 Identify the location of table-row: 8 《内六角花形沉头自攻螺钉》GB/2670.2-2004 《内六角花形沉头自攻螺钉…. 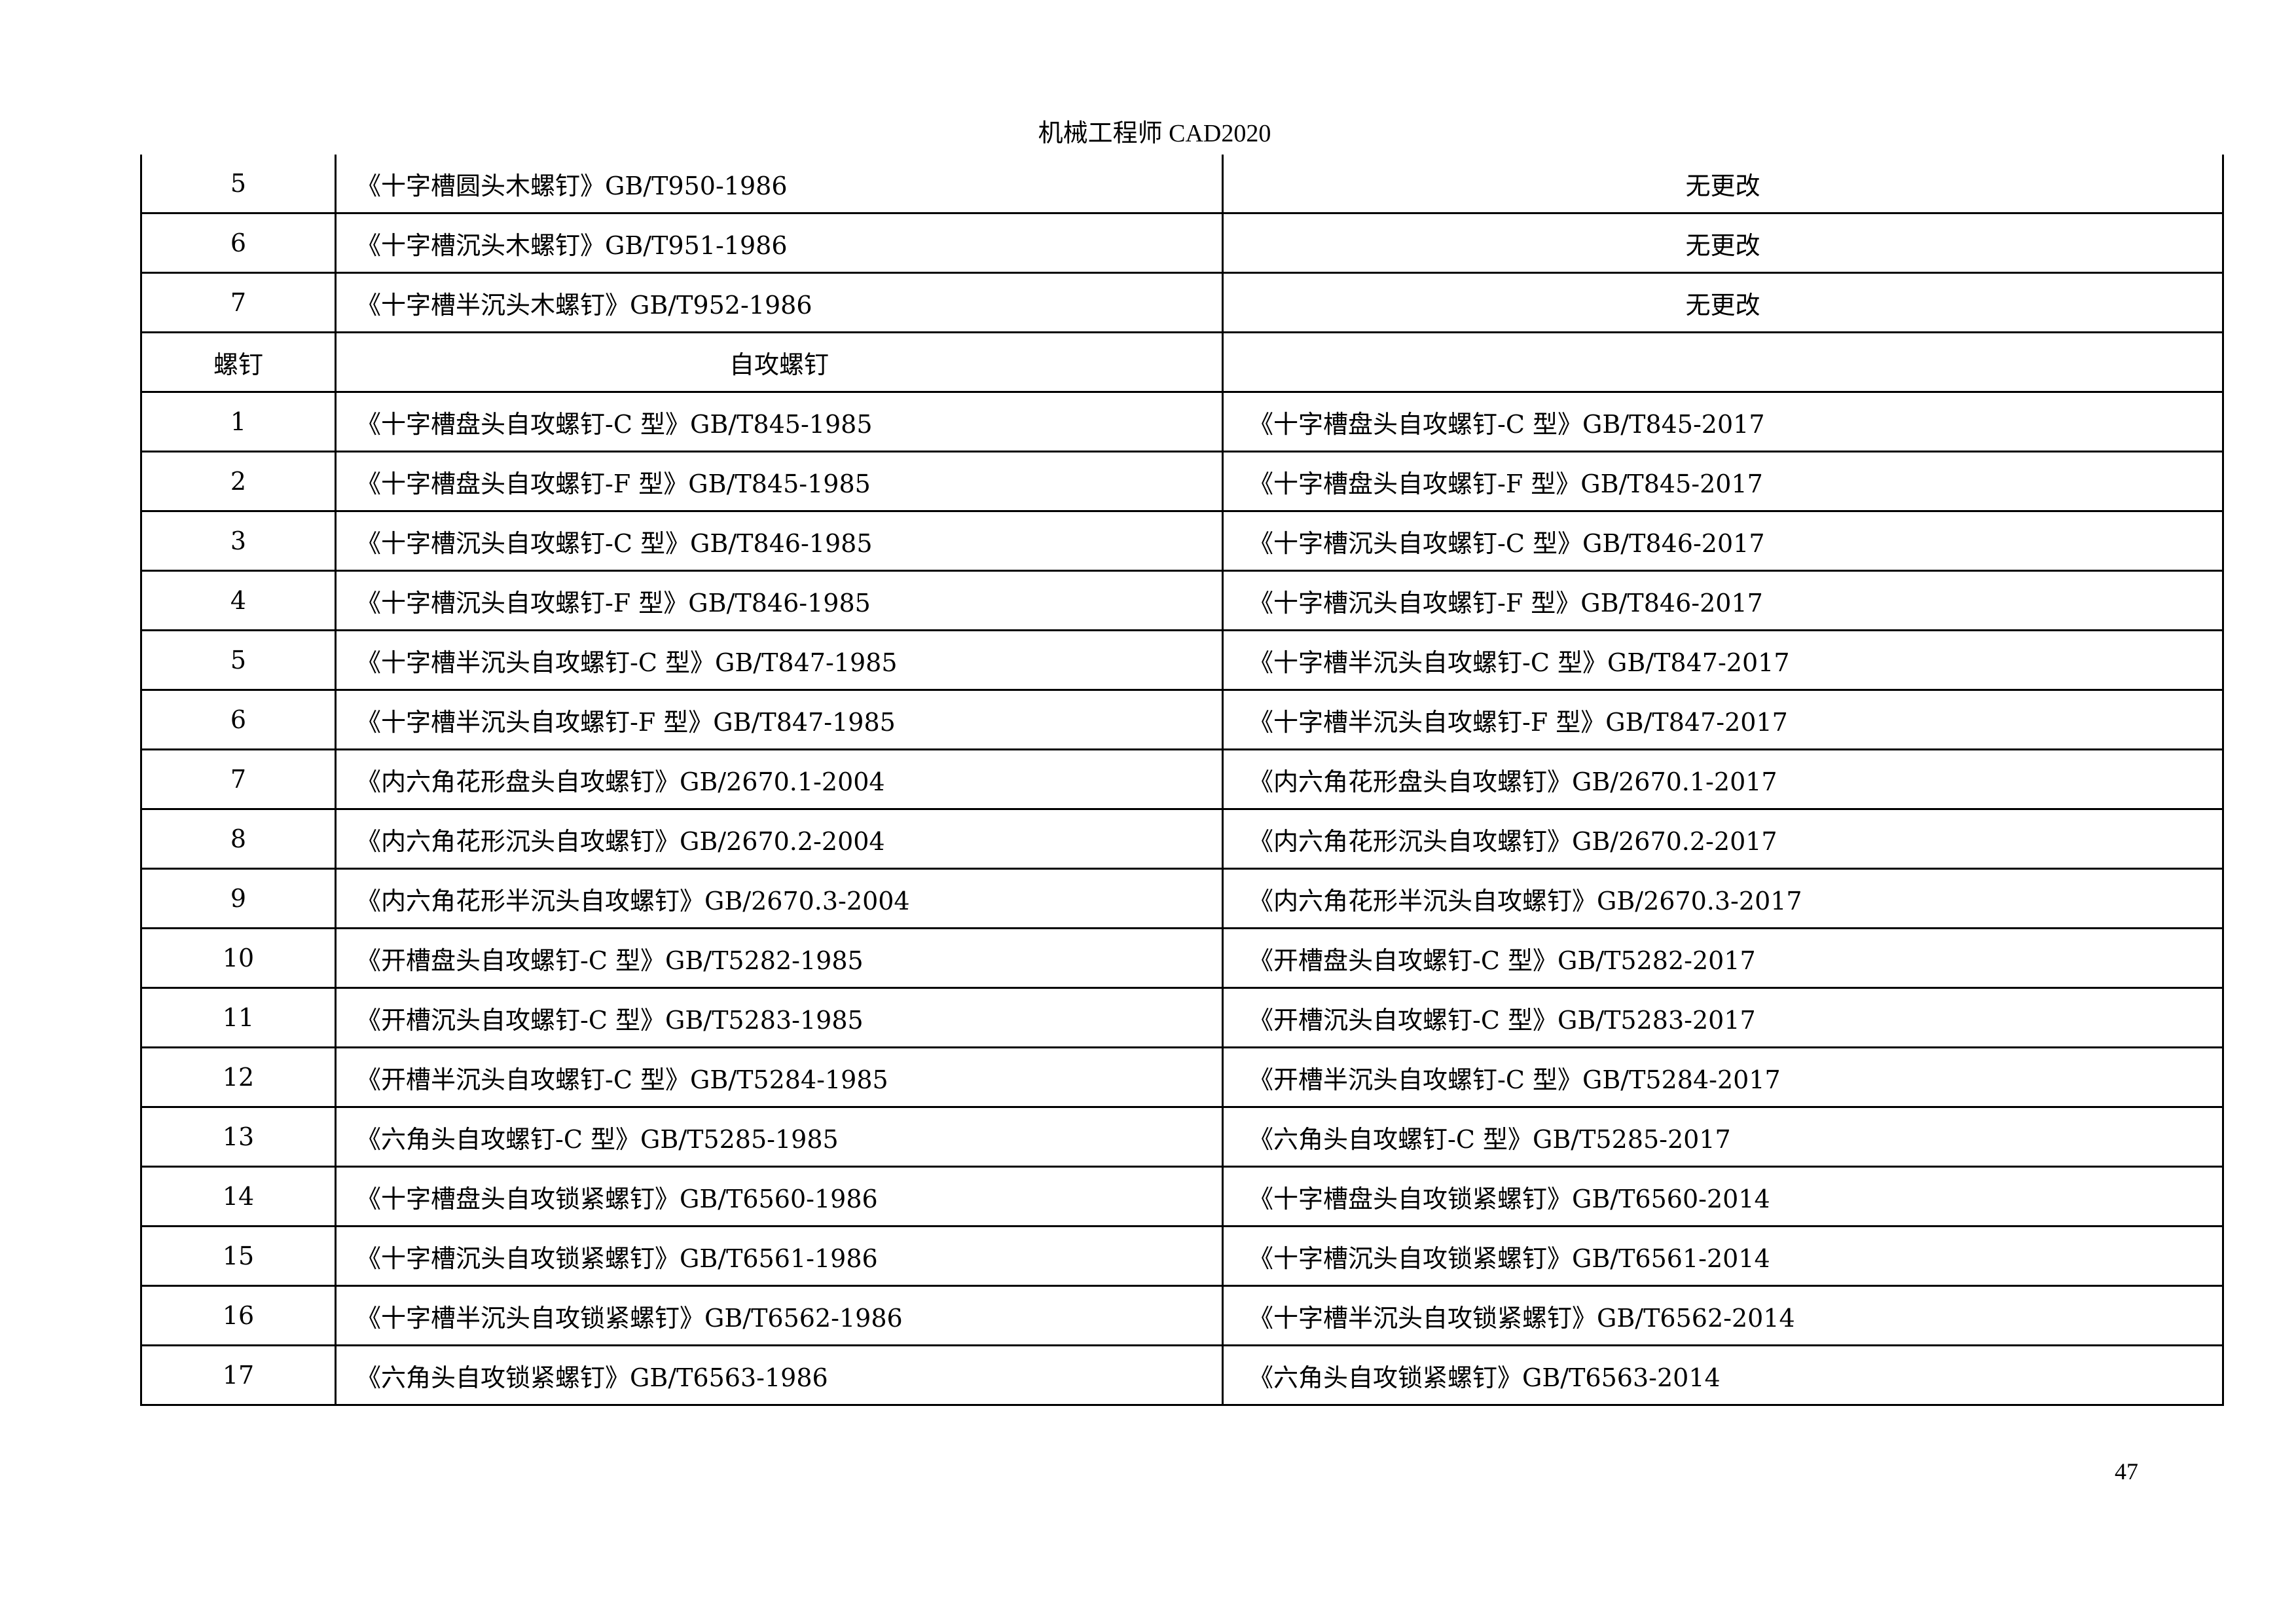
(1182, 839).